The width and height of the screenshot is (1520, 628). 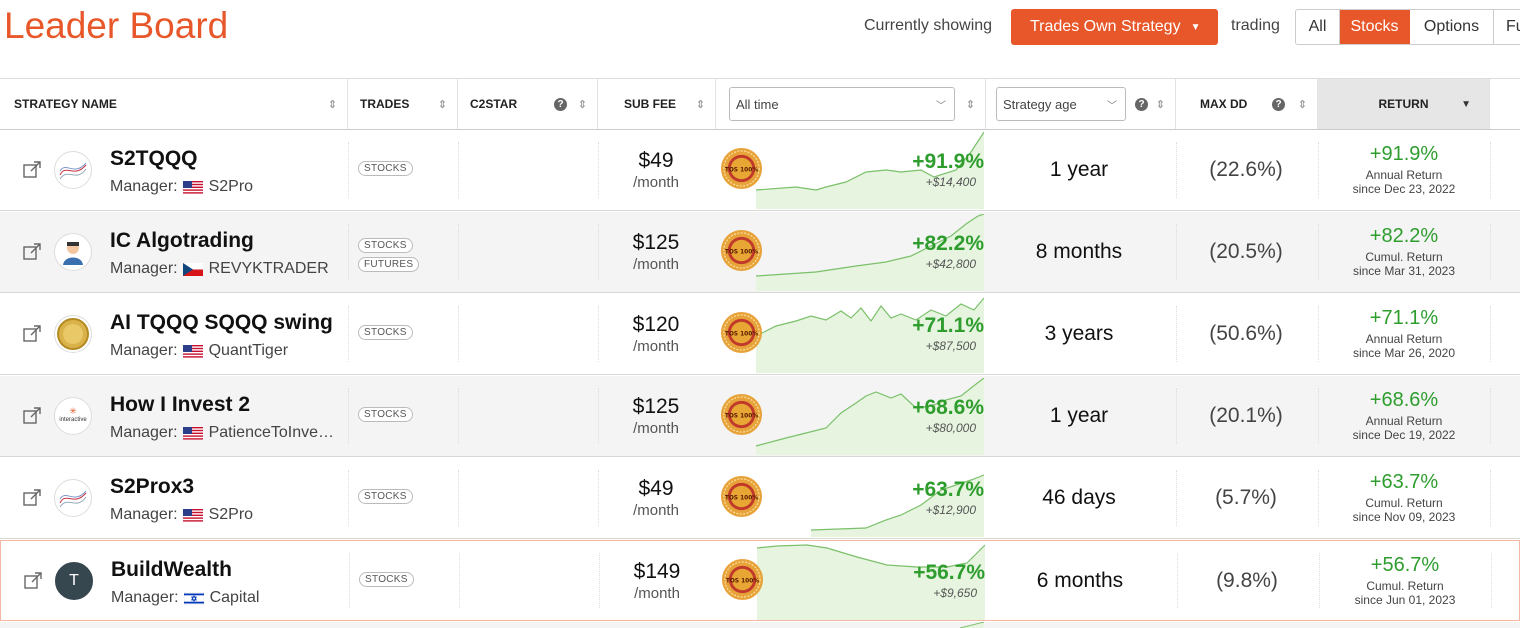 I want to click on strategy-name-link: IC Algotrading, so click(x=182, y=240).